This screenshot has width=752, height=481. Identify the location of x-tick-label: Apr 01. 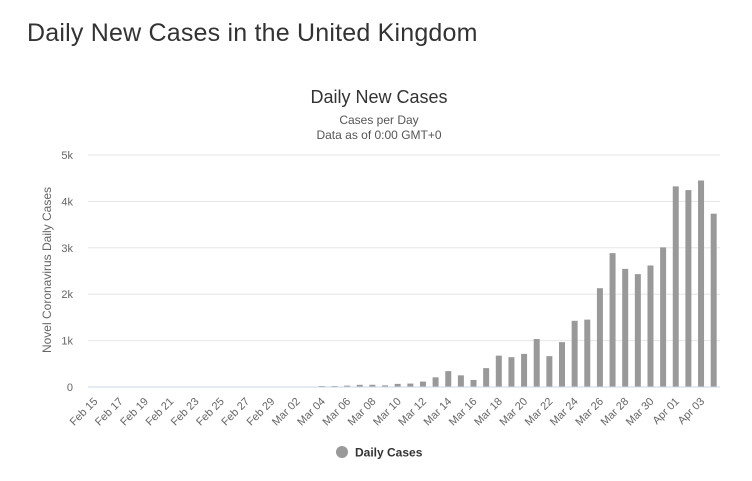
(665, 411).